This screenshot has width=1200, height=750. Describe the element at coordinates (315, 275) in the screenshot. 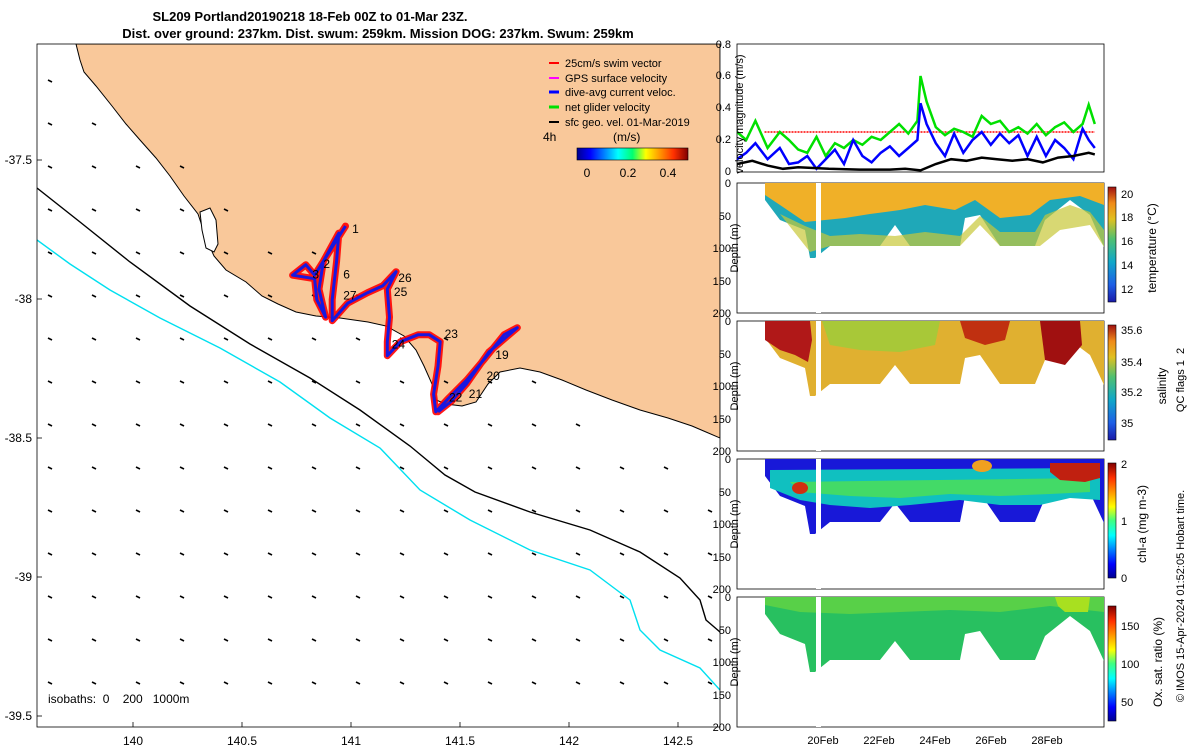

I see `waypoint-label: 3` at that location.